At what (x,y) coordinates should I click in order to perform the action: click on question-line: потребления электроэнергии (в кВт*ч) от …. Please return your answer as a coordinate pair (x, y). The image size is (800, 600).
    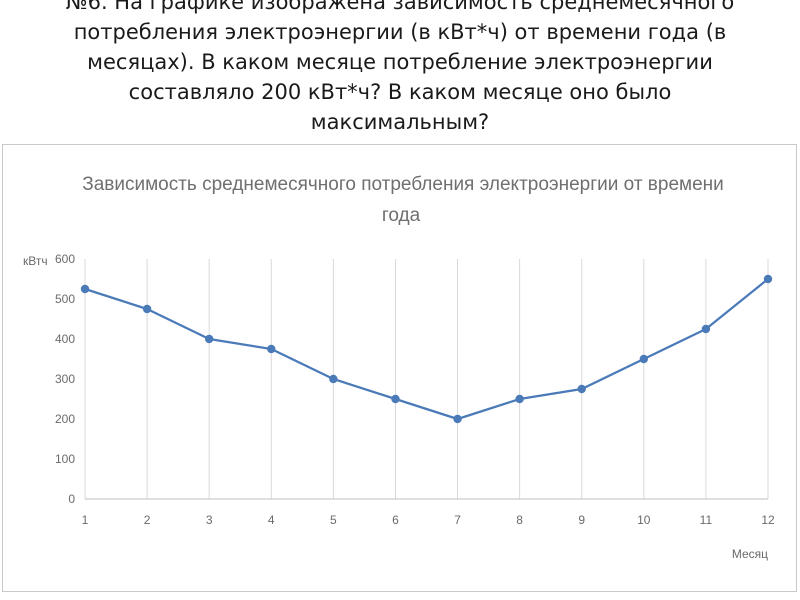
    Looking at the image, I should click on (400, 32).